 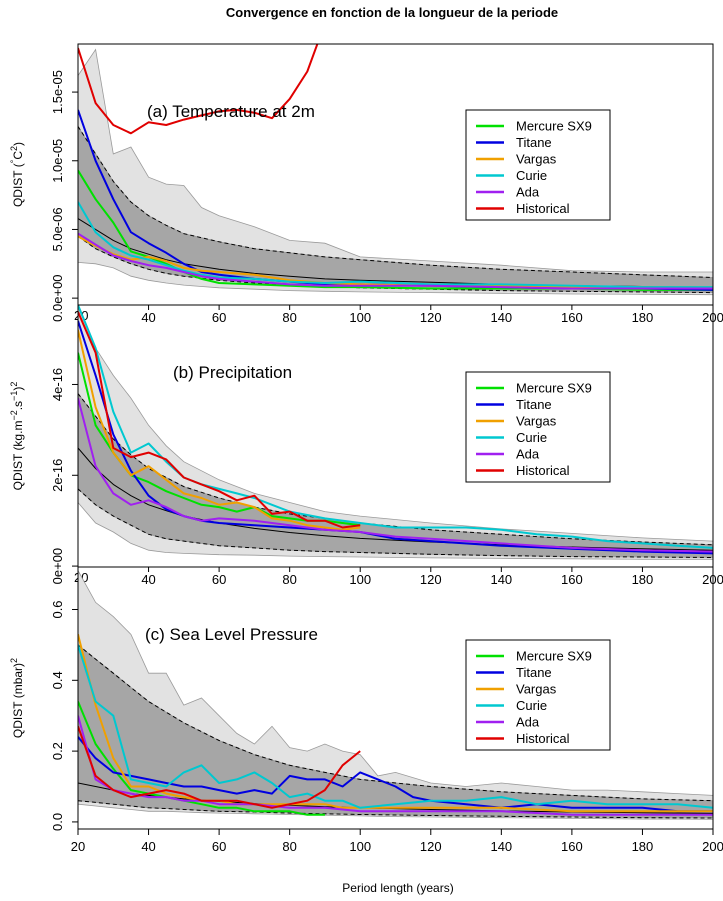 I want to click on y-tick-label: 4e-16, so click(x=57, y=384).